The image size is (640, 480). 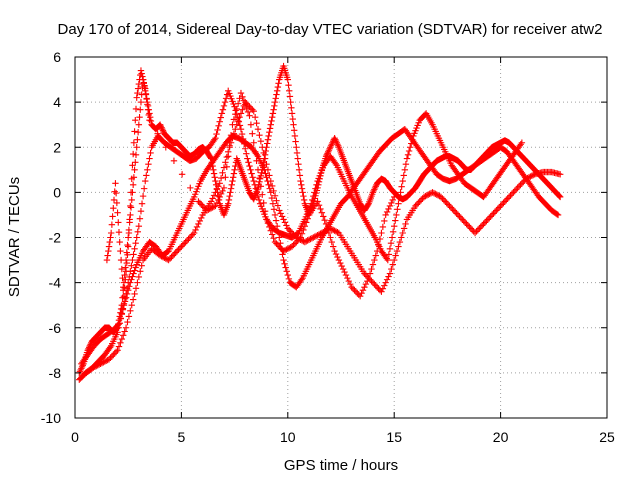 What do you see at coordinates (182, 437) in the screenshot?
I see `x-tick-label: 5` at bounding box center [182, 437].